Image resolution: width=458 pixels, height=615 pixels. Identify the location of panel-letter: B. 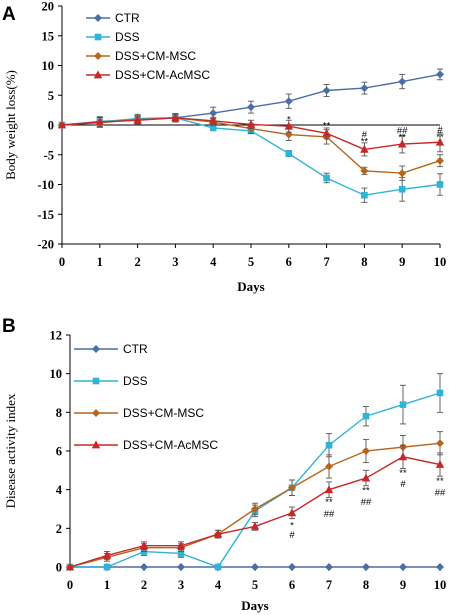
(9, 326).